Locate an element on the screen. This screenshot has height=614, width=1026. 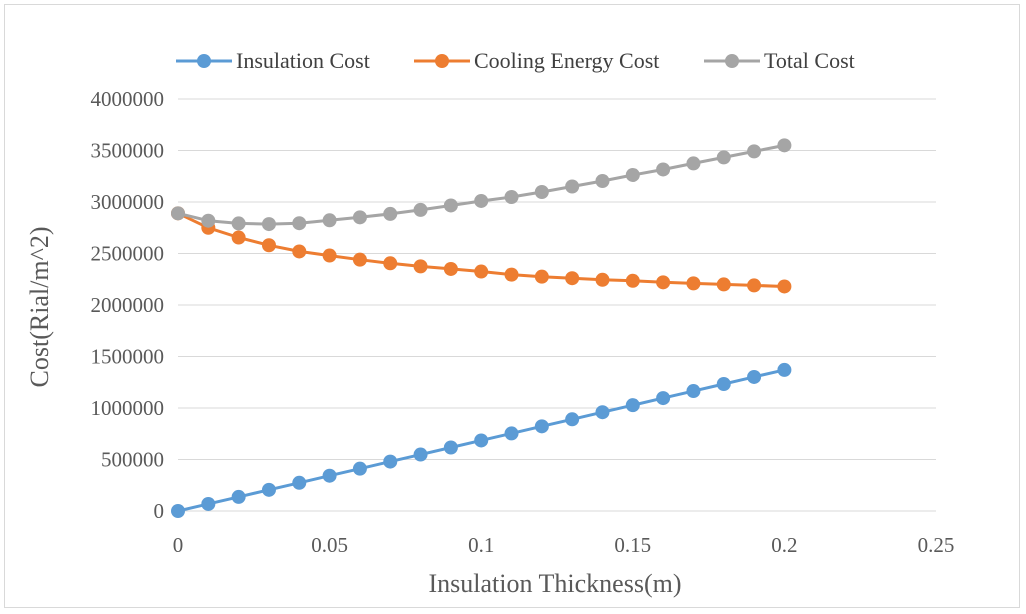
x-tick-label: 0.1 is located at coordinates (481, 545).